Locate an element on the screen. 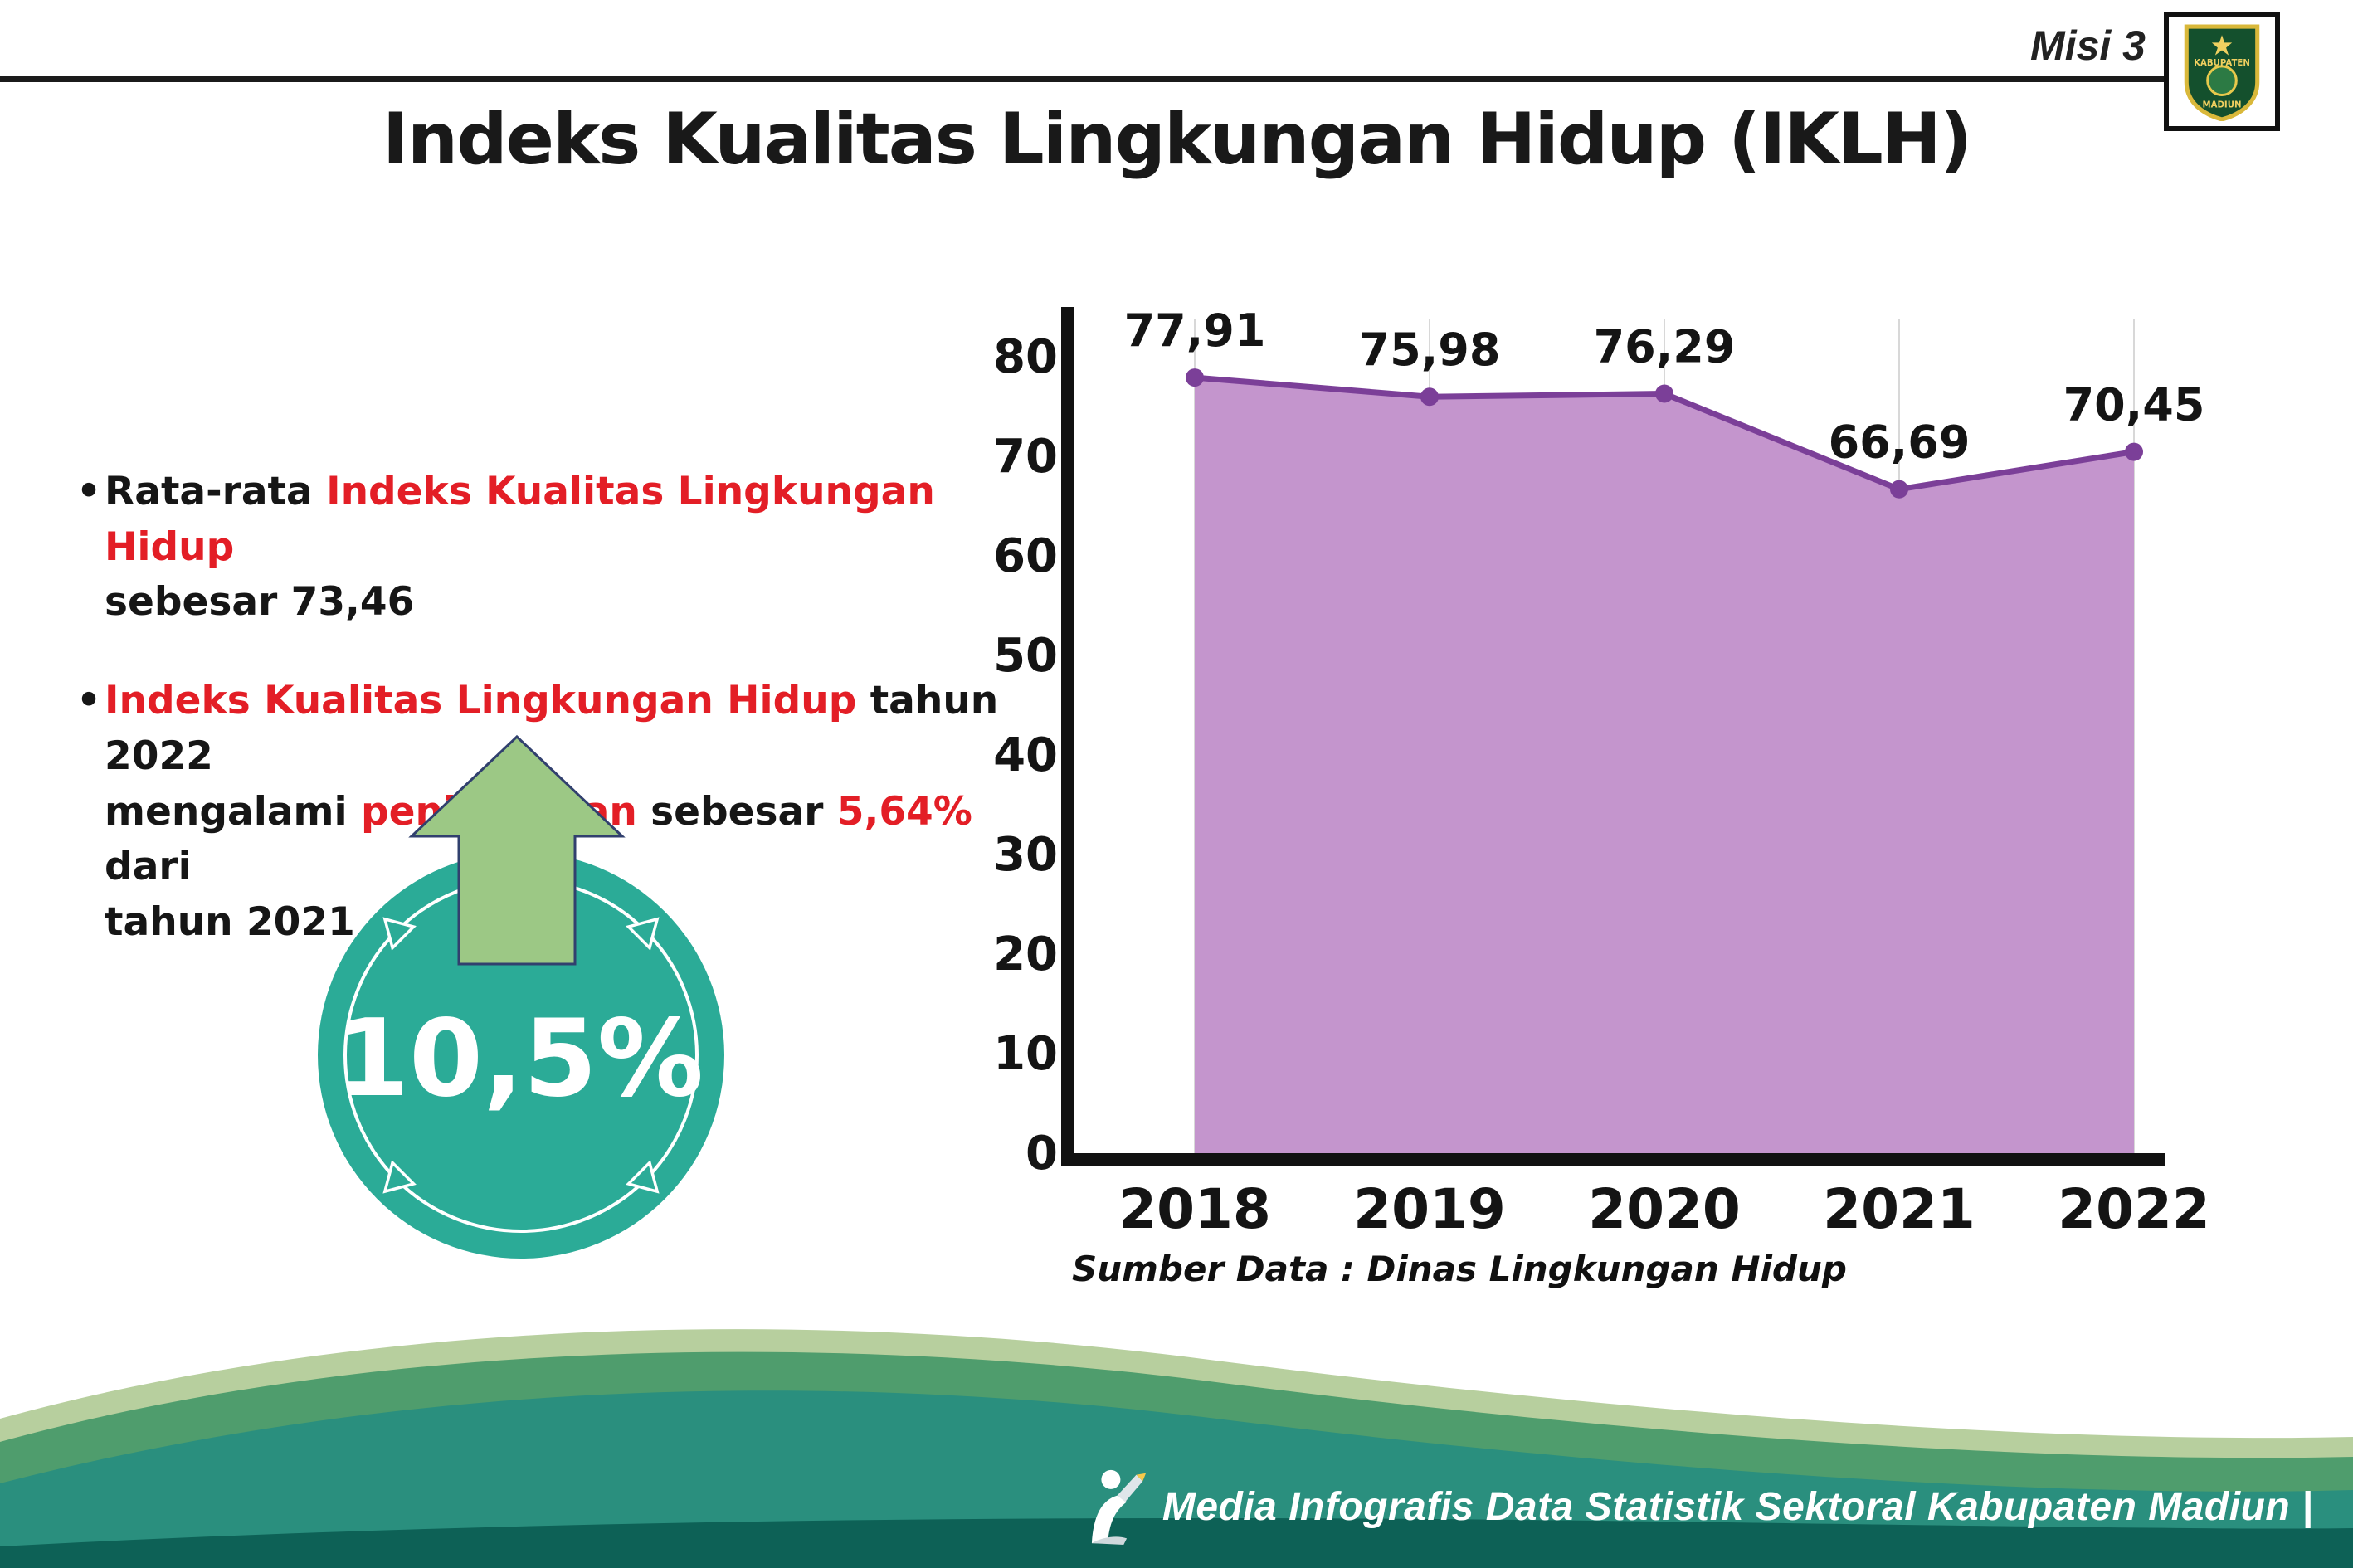  data-label: 76,29 is located at coordinates (1665, 347).